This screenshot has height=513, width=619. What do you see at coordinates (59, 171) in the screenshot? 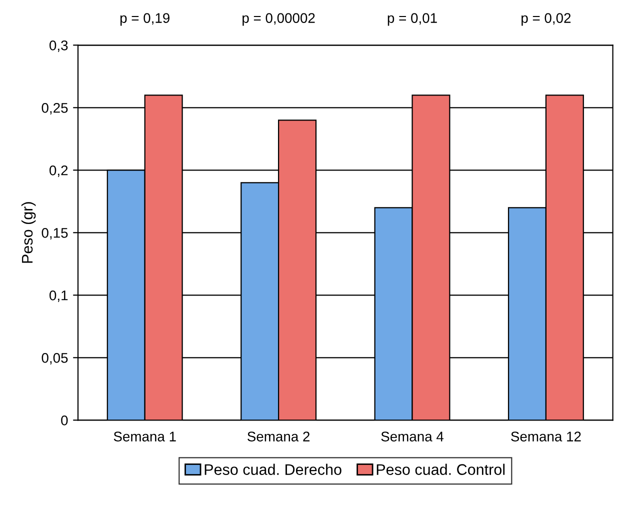
I see `y-tick-label: 0,2` at bounding box center [59, 171].